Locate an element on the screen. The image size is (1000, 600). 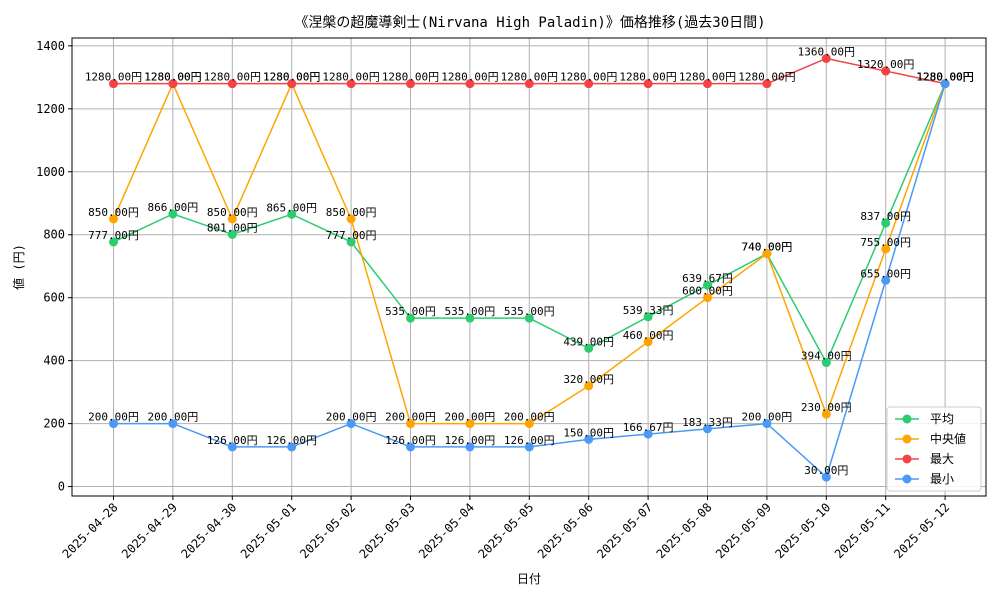
y-tick-label: 1400 is located at coordinates (50, 46).